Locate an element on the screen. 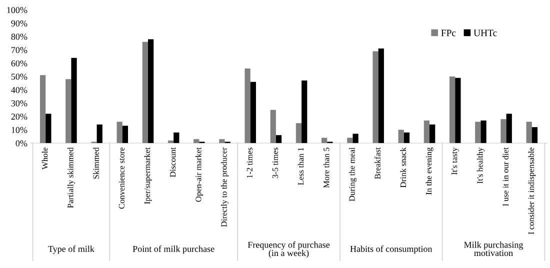  x-tick-label: Open-air market is located at coordinates (199, 174).